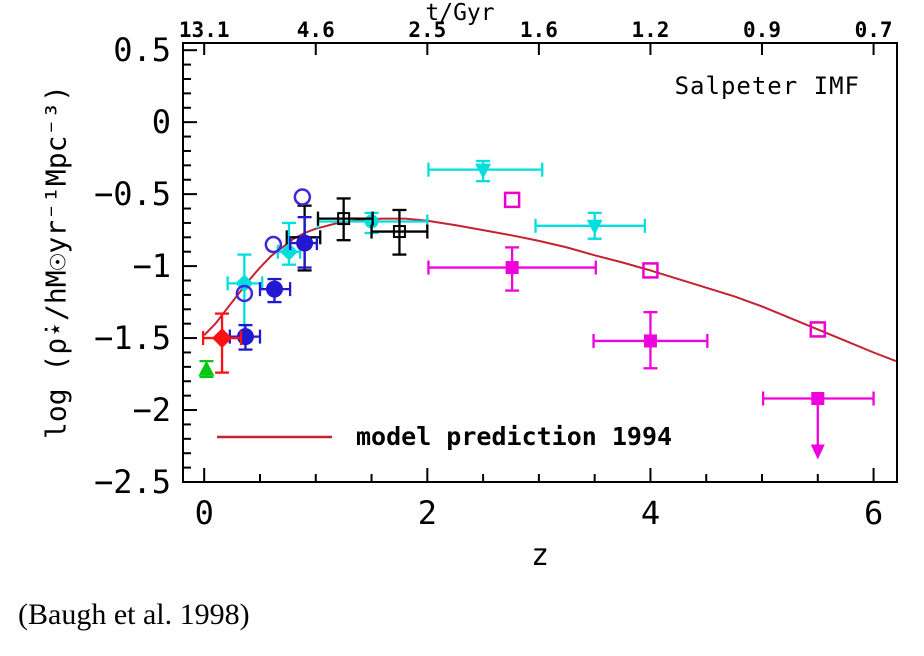 Image resolution: width=924 pixels, height=656 pixels. I want to click on series-blue-open-circles, so click(273, 245).